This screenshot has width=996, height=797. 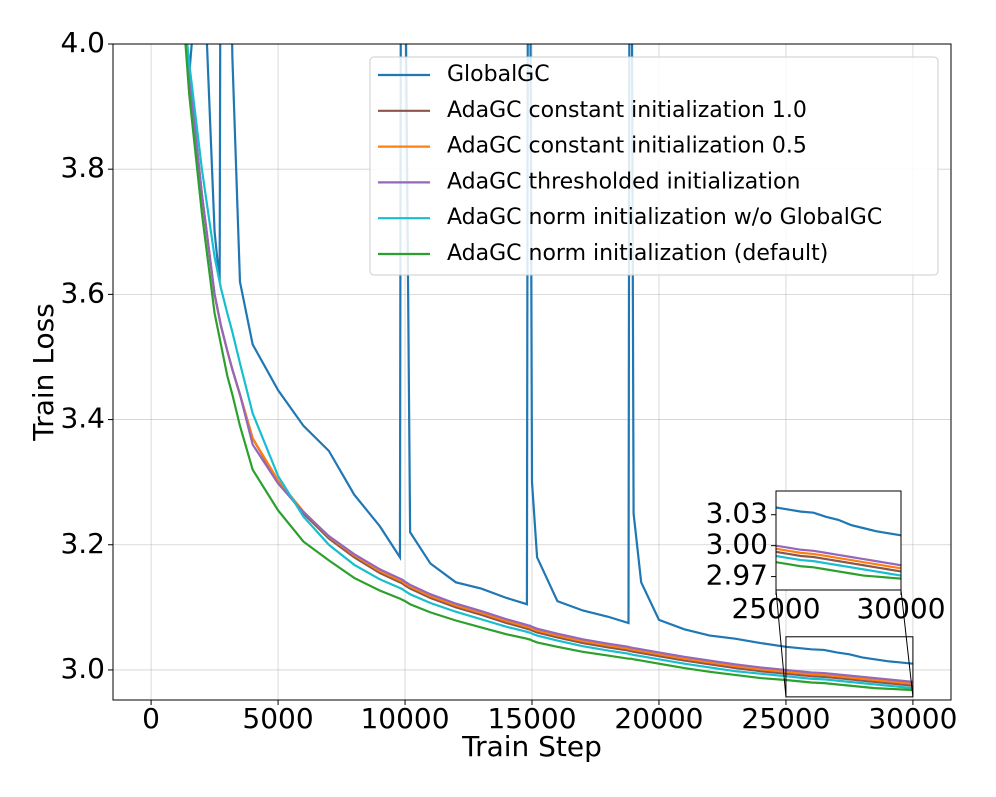 I want to click on x-axis-label: Train Step, so click(x=531, y=746).